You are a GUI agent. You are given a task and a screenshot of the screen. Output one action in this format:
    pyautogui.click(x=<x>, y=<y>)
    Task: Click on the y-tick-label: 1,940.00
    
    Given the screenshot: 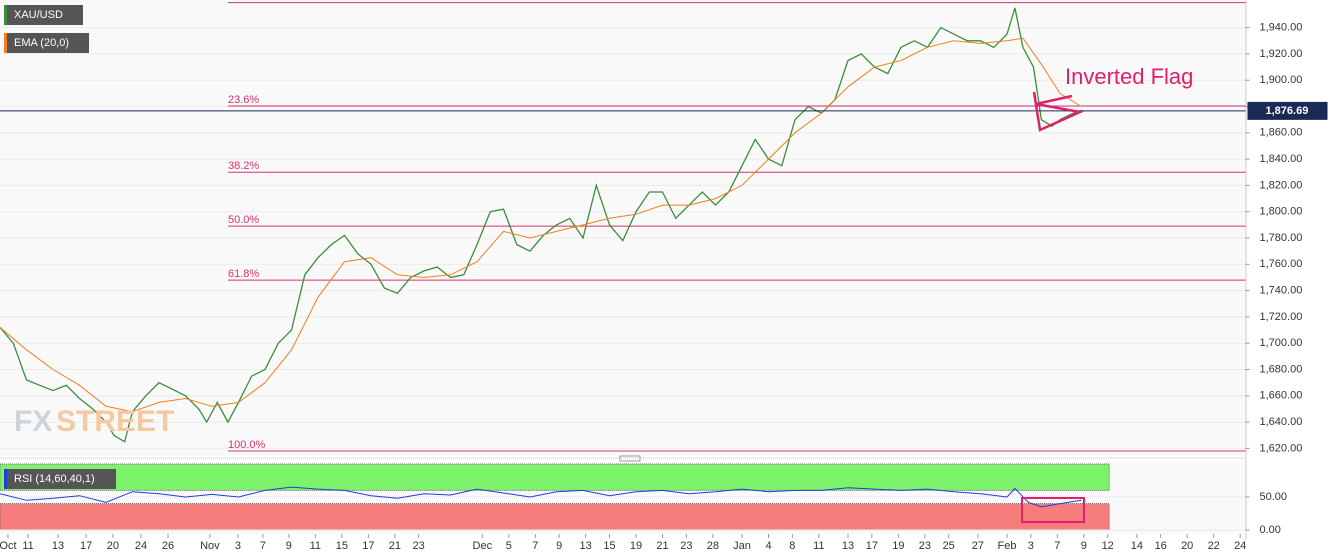 What is the action you would take?
    pyautogui.click(x=1281, y=28)
    